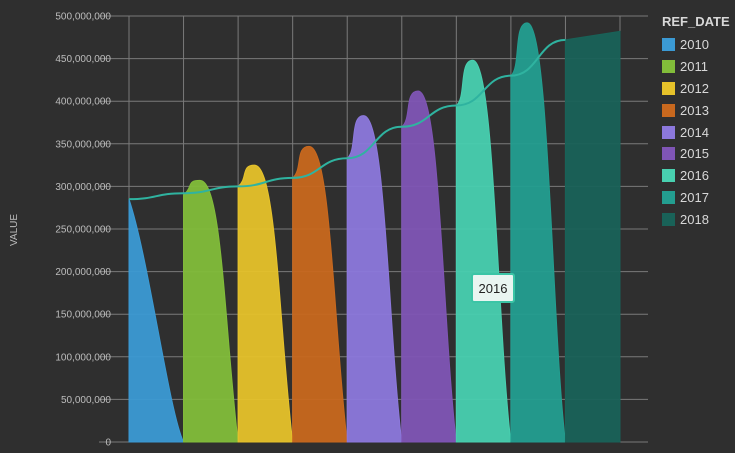  I want to click on legend-label: 2016, so click(694, 176).